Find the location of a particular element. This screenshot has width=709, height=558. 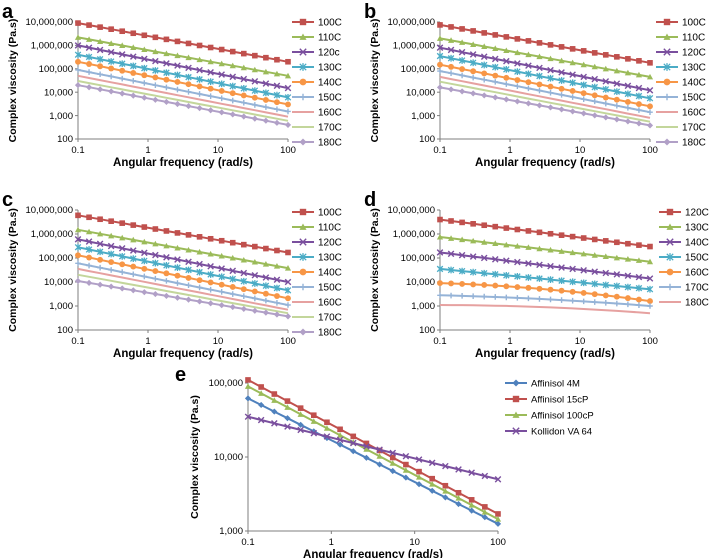

legend-label: 110C is located at coordinates (329, 38).